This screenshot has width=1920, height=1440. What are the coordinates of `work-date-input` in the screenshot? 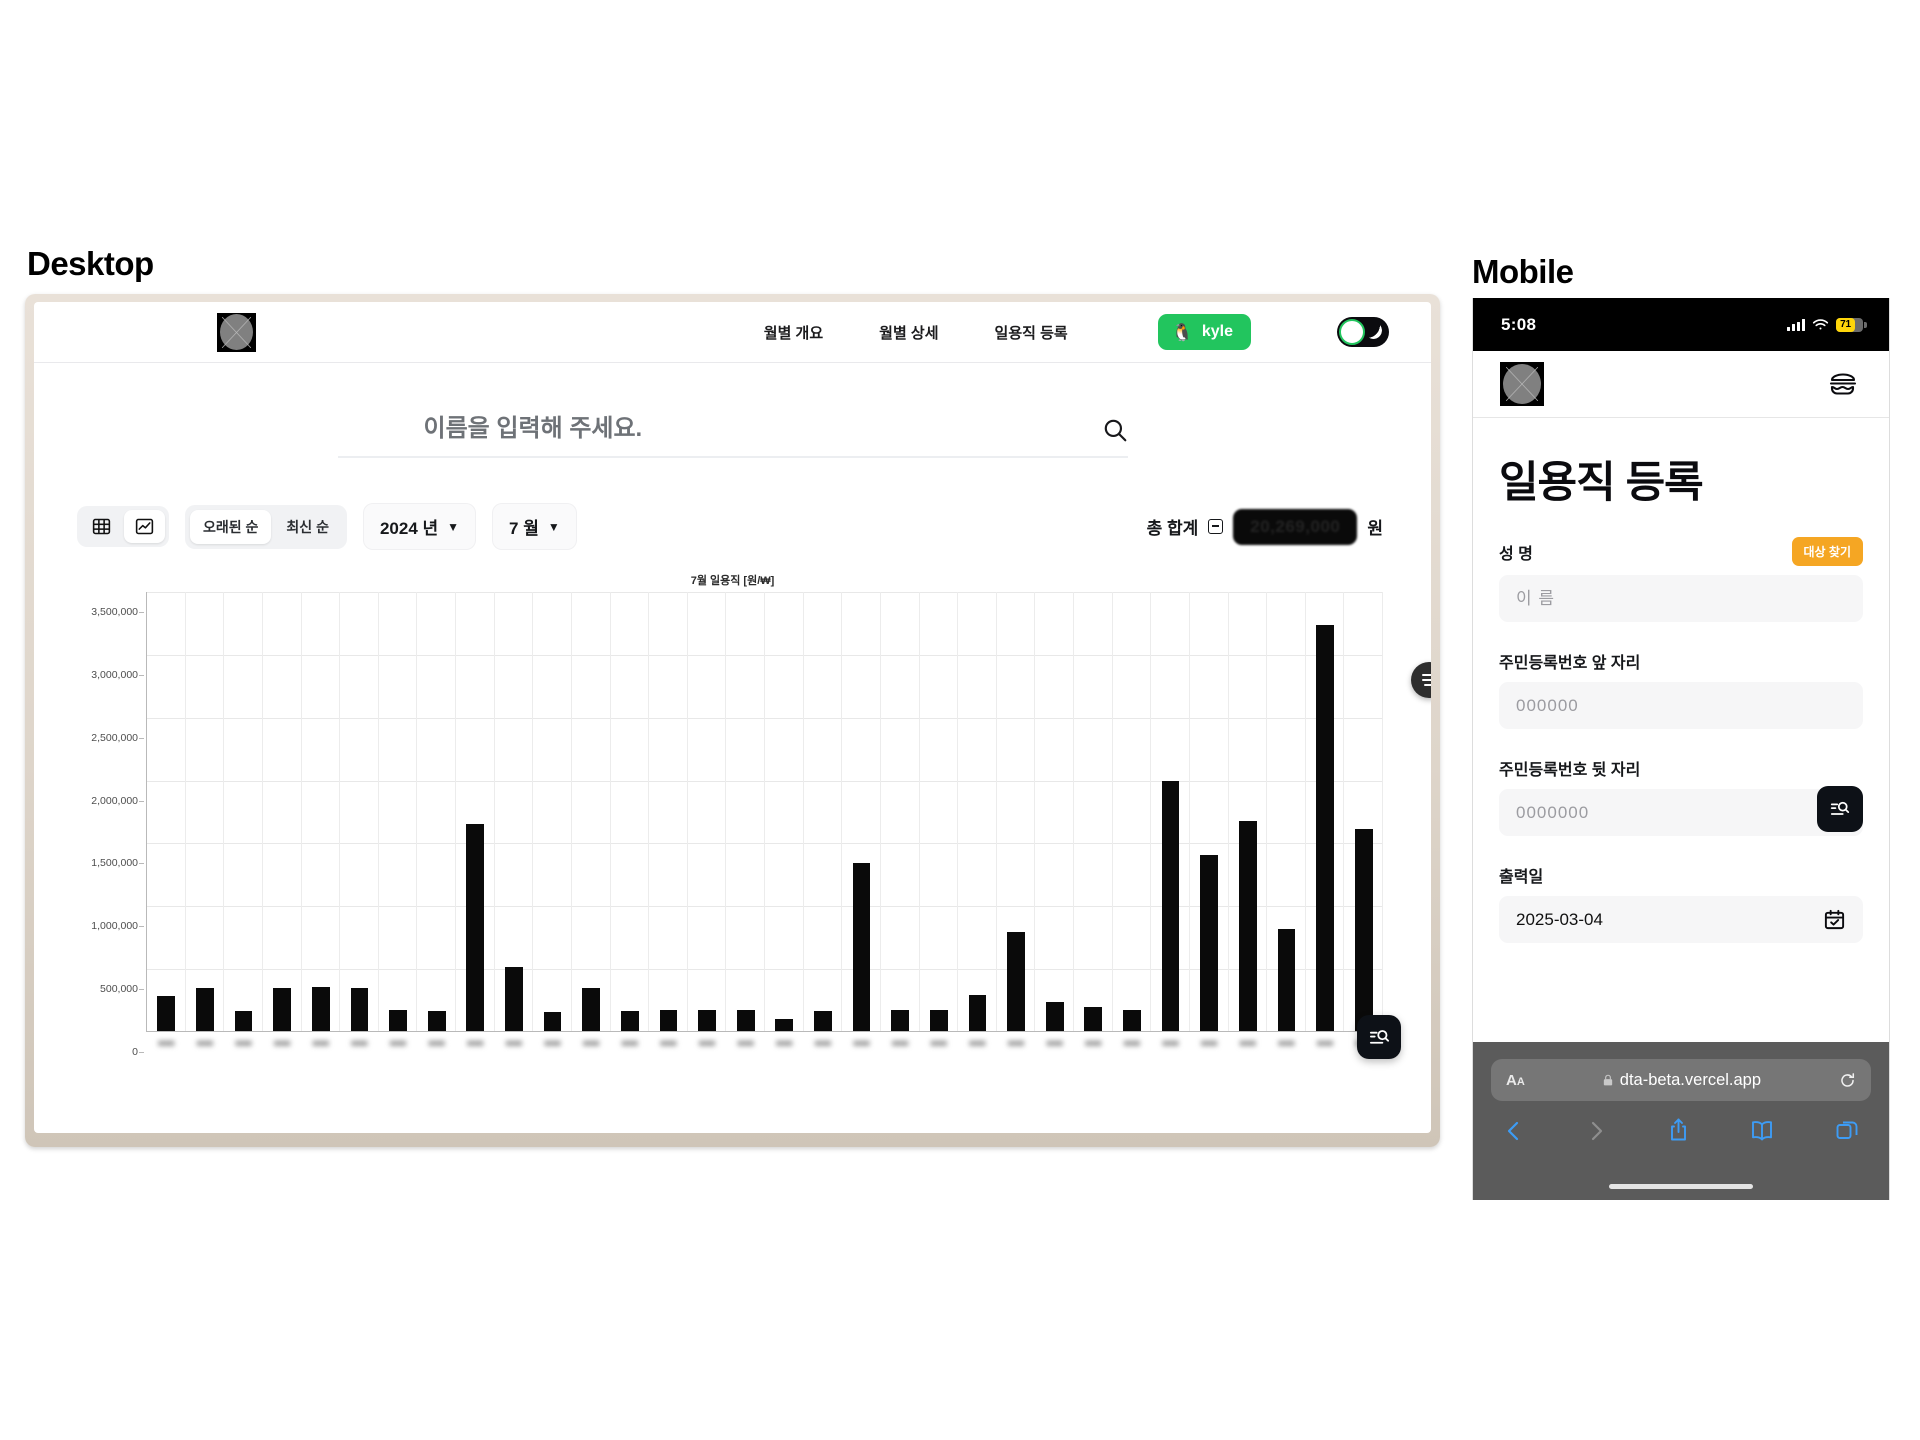 It's located at (1681, 919).